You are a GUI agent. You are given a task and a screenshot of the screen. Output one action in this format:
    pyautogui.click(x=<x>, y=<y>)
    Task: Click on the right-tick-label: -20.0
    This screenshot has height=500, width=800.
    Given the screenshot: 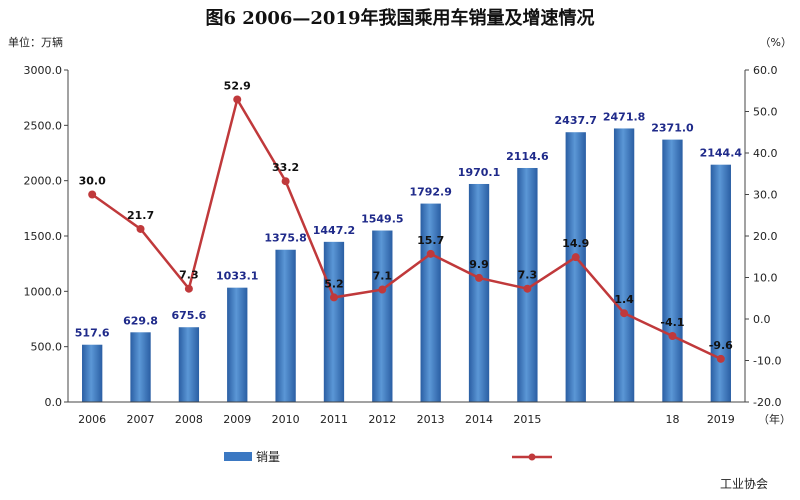 What is the action you would take?
    pyautogui.click(x=767, y=402)
    